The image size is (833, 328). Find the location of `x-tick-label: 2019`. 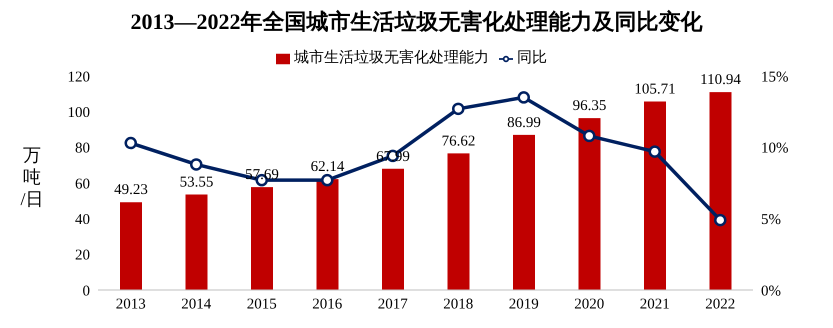

x-tick-label: 2019 is located at coordinates (523, 304).